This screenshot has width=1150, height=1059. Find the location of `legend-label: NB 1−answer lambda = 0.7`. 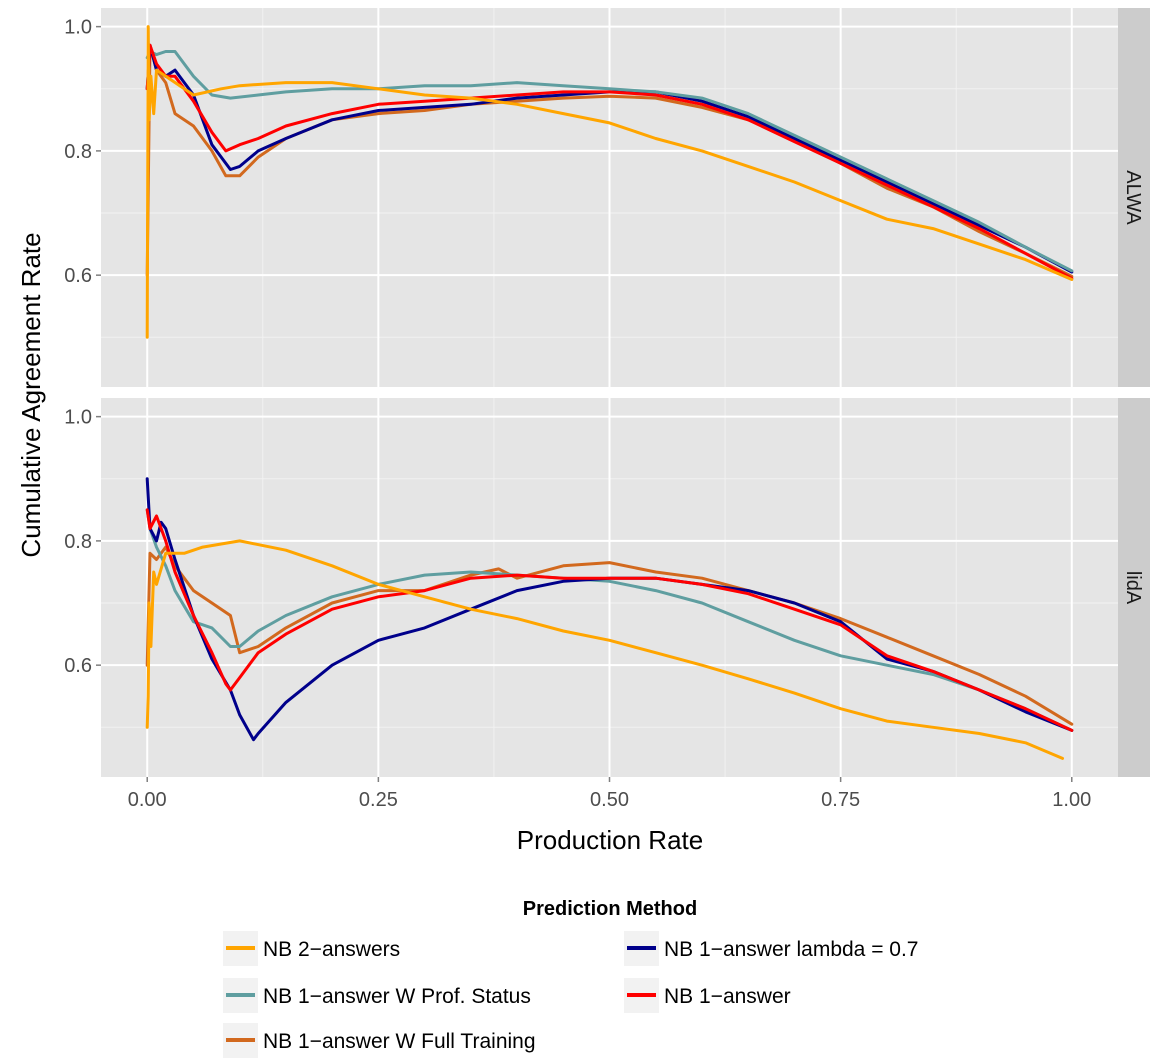

legend-label: NB 1−answer lambda = 0.7 is located at coordinates (791, 949).